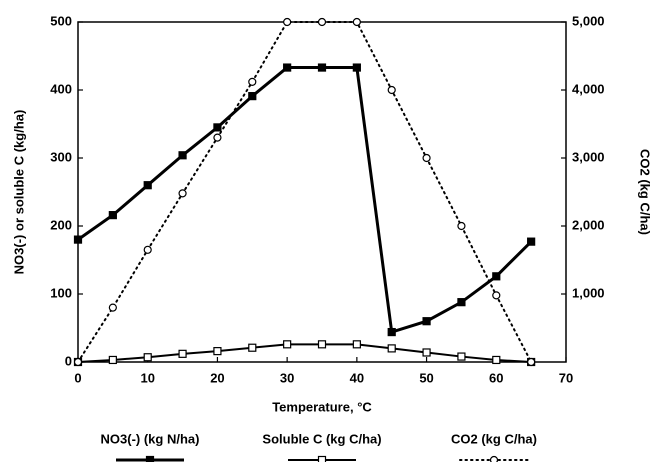 Image resolution: width=656 pixels, height=462 pixels. I want to click on y-tick-label: 0, so click(68, 360).